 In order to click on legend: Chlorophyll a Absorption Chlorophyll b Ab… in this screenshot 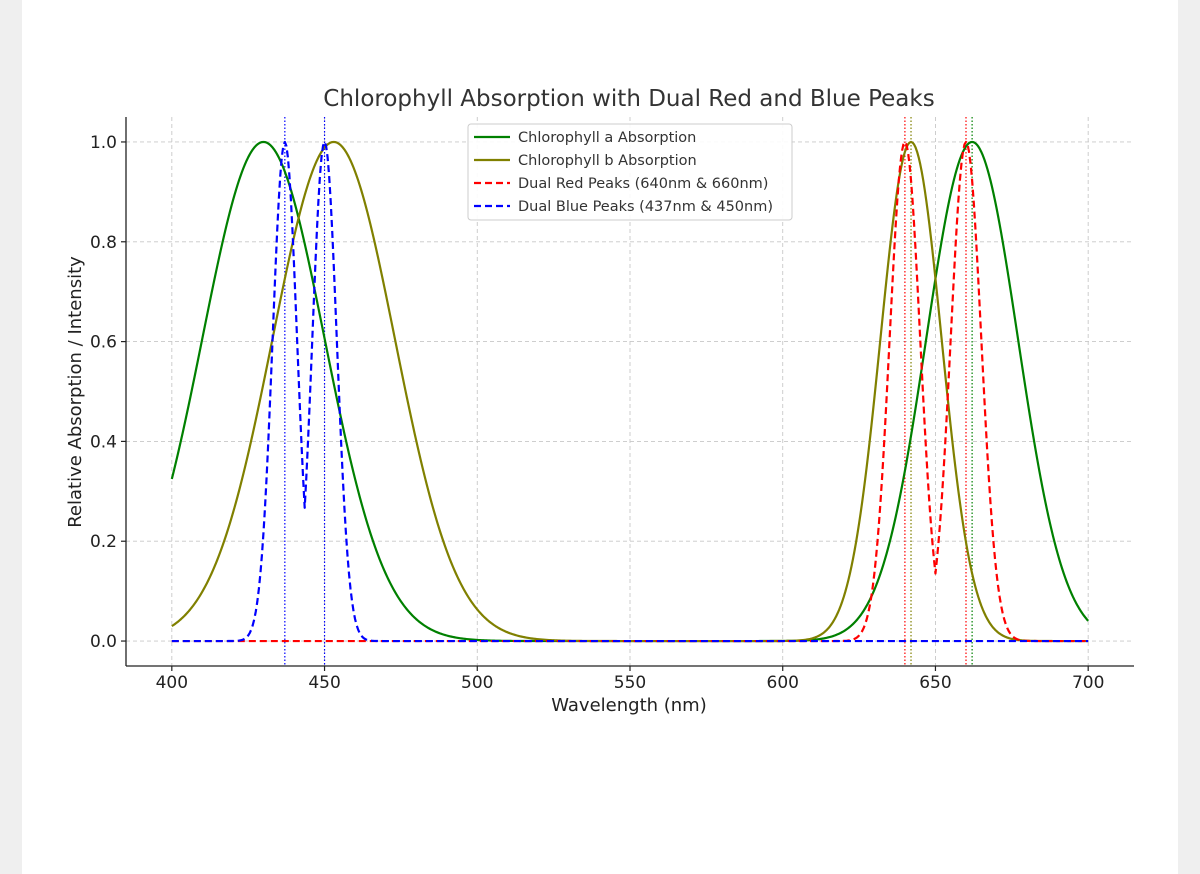, I will do `click(630, 172)`.